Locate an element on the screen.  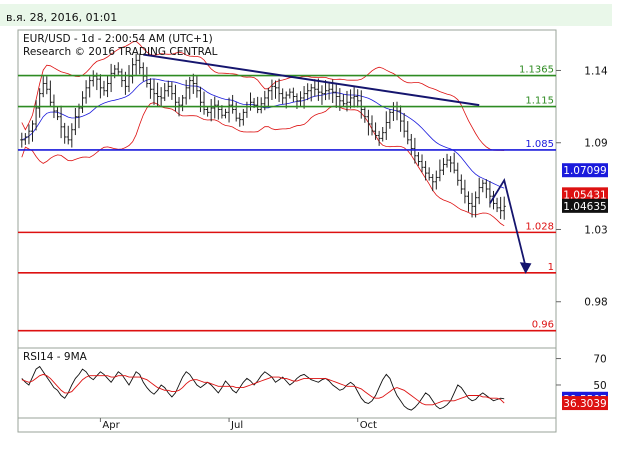
date-label: в.я. 28, 2016, 01:01 is located at coordinates (62, 17).